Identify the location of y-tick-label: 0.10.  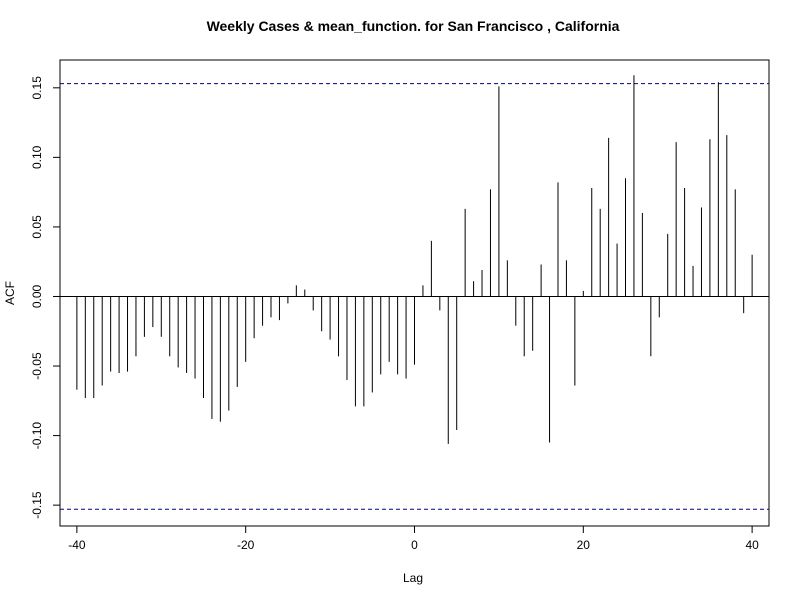
(37, 157).